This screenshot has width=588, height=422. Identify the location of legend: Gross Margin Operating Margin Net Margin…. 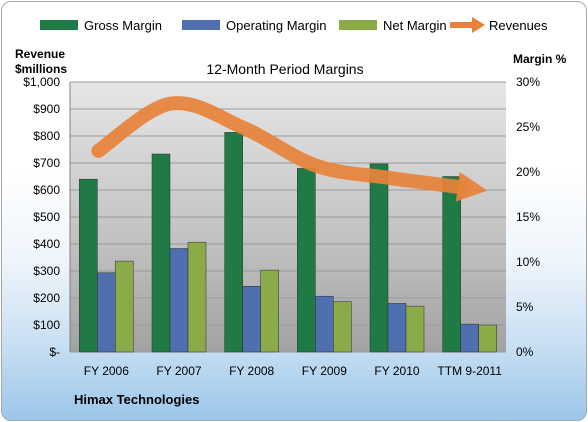
(294, 25).